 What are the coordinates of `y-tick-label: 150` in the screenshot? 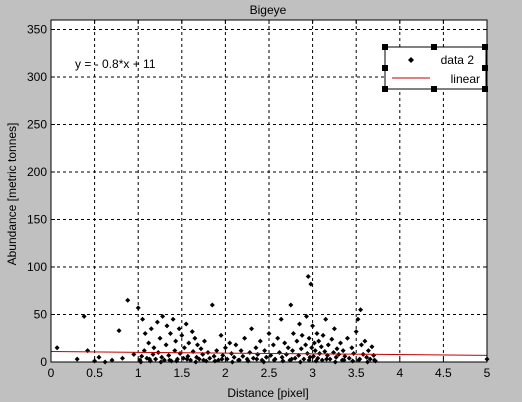 It's located at (37, 220).